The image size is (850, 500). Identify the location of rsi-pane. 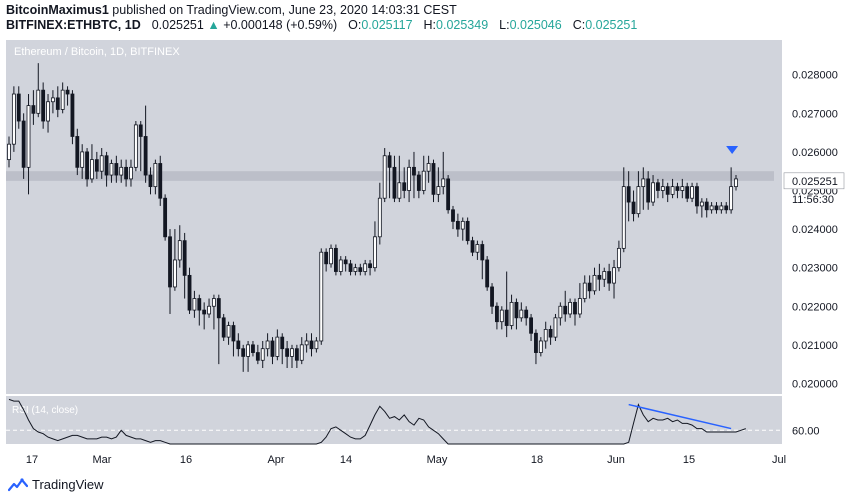
(394, 420).